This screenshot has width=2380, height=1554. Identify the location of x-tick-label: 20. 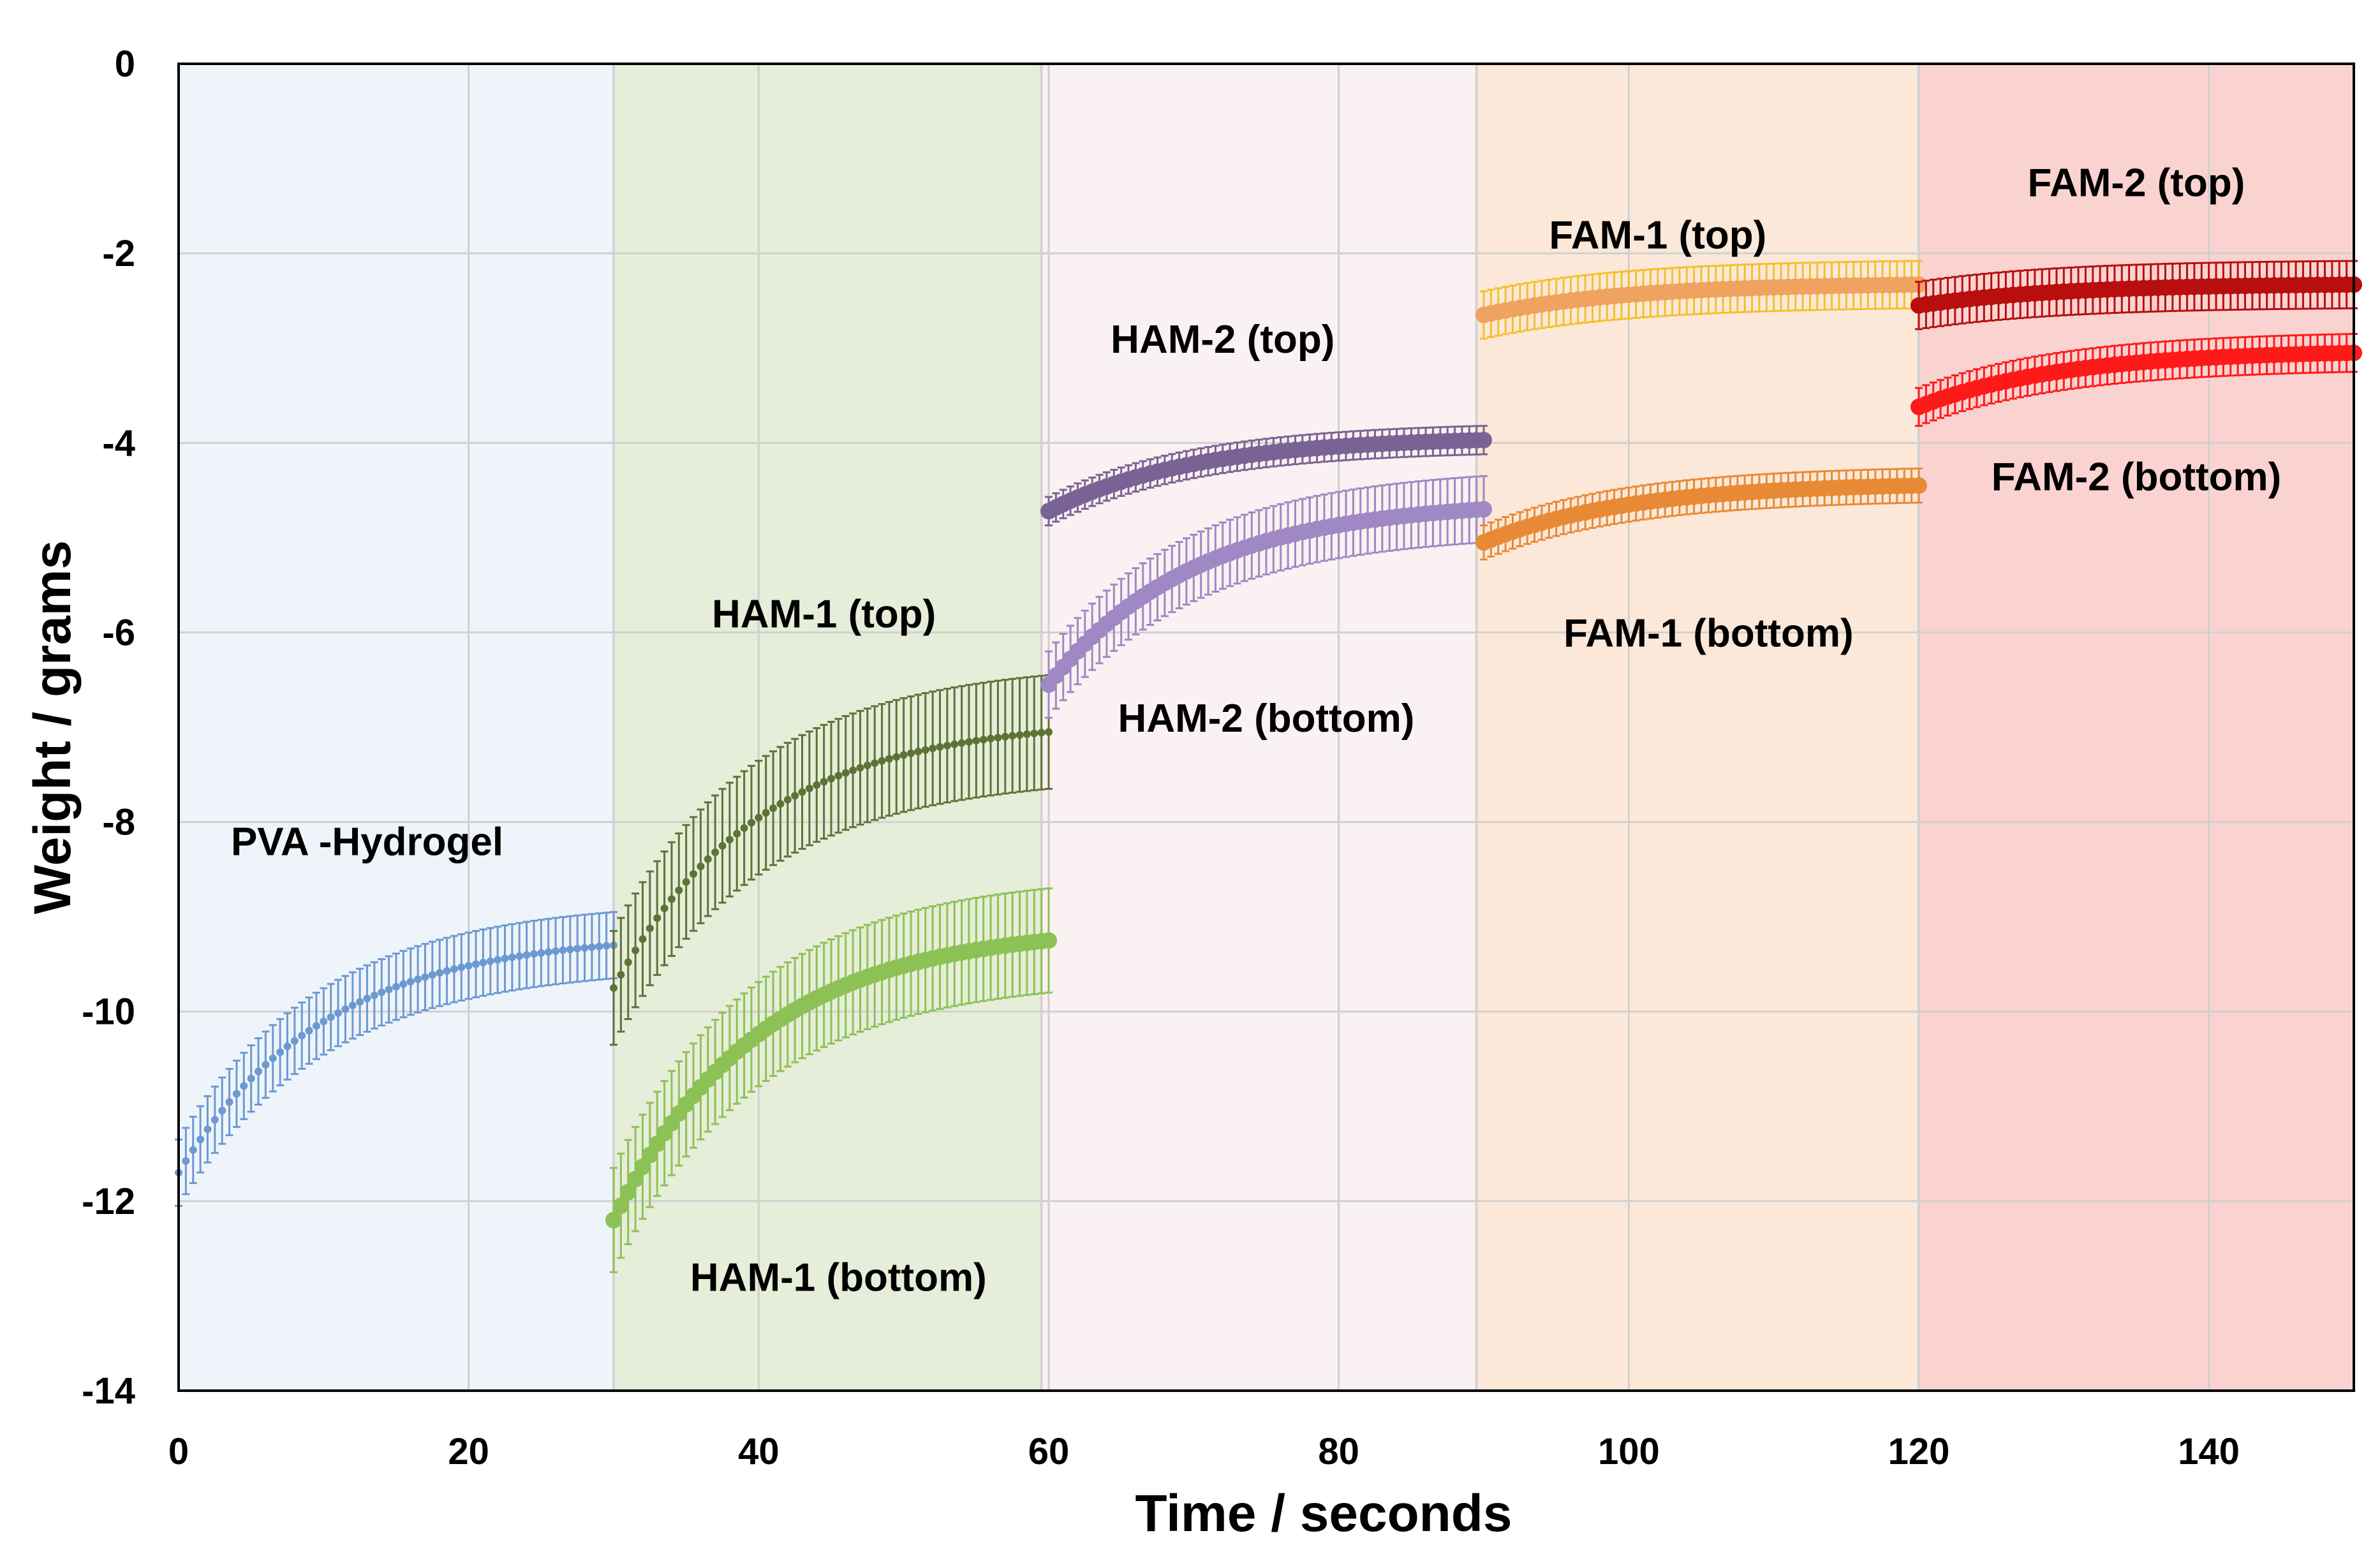
(468, 1451).